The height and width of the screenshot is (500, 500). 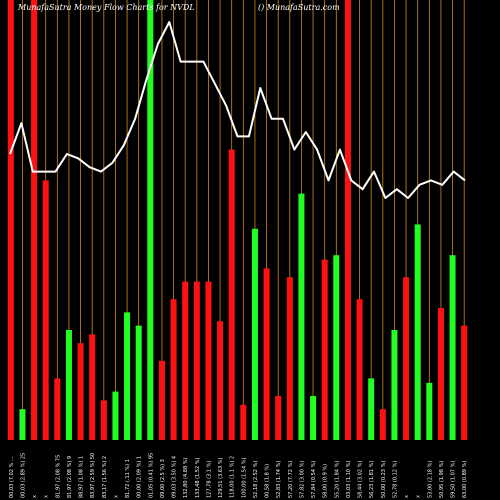 I want to click on x-tick-label: 52,18 (2.52 %), so click(x=256, y=479).